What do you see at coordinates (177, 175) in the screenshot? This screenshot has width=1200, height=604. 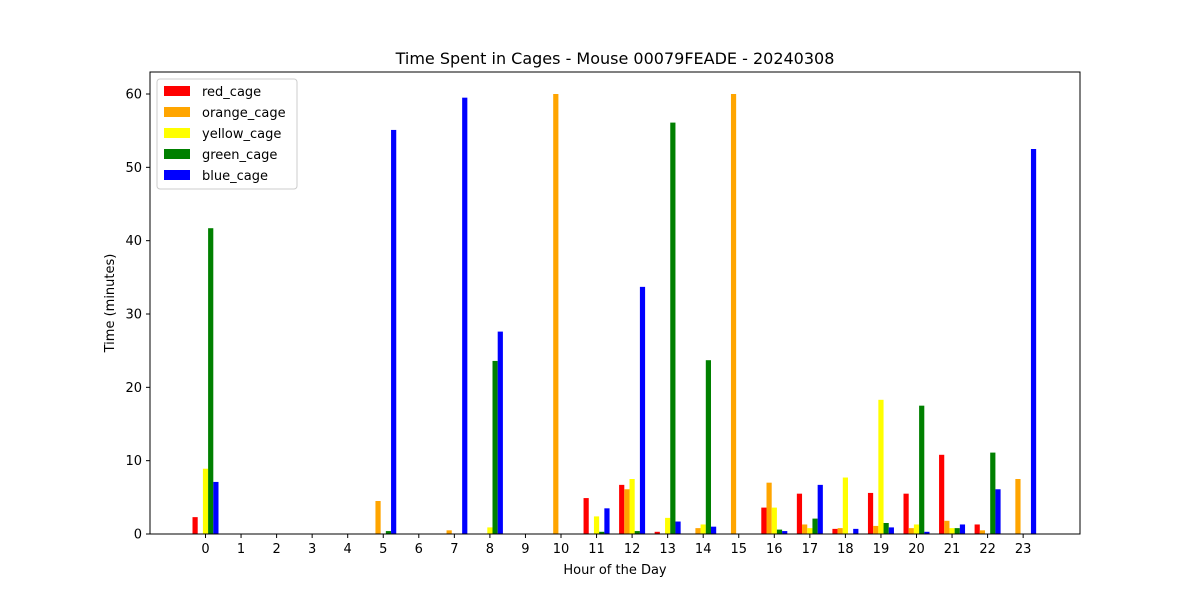 I see `legend-swatch-blue_cage` at bounding box center [177, 175].